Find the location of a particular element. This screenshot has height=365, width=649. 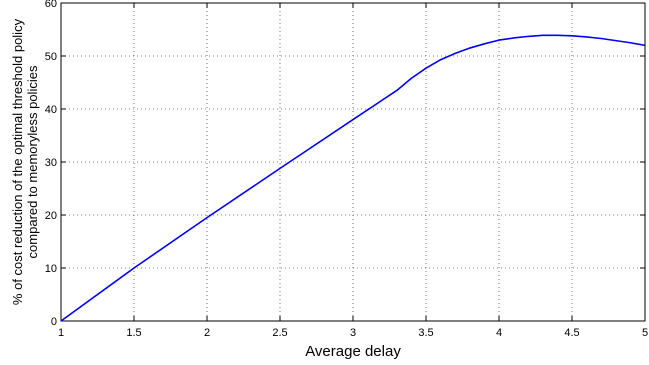

y-tick-label: 60 is located at coordinates (51, 5).